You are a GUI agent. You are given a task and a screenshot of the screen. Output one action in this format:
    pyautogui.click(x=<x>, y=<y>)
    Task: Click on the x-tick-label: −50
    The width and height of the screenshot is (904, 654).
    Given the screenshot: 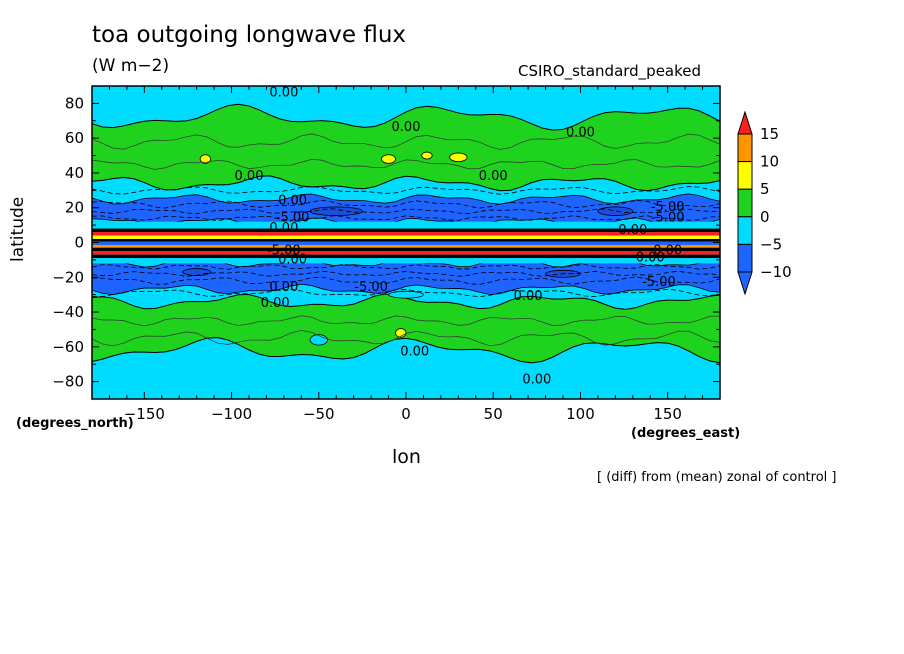 What is the action you would take?
    pyautogui.click(x=319, y=414)
    